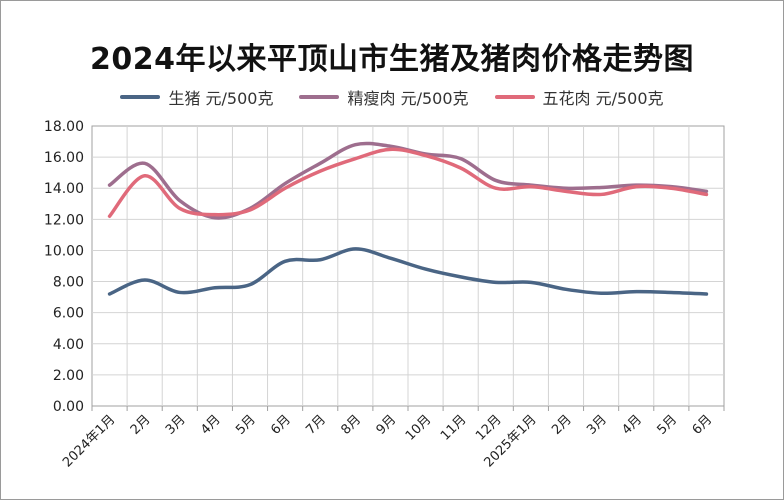 Image resolution: width=784 pixels, height=500 pixels. I want to click on legend-item-1: 生猪 元/500克, so click(196, 97).